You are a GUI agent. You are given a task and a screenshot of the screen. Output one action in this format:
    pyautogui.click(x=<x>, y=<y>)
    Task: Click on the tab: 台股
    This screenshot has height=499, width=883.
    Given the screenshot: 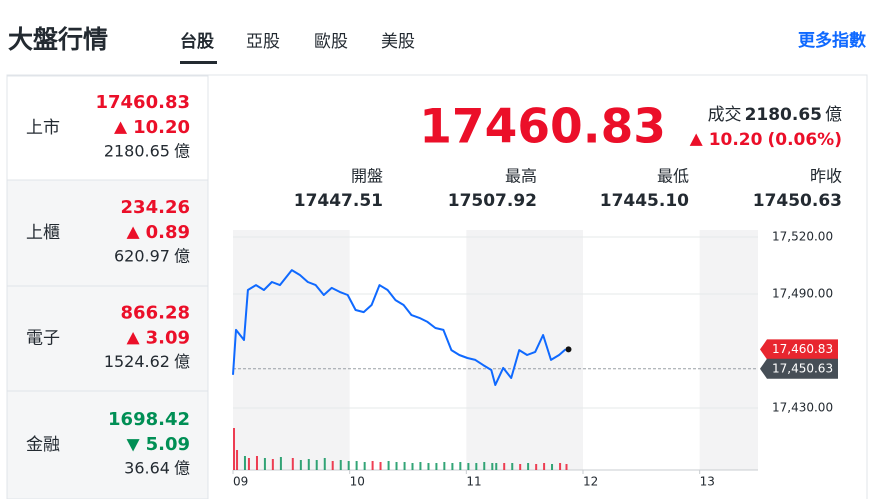 What is the action you would take?
    pyautogui.click(x=197, y=41)
    